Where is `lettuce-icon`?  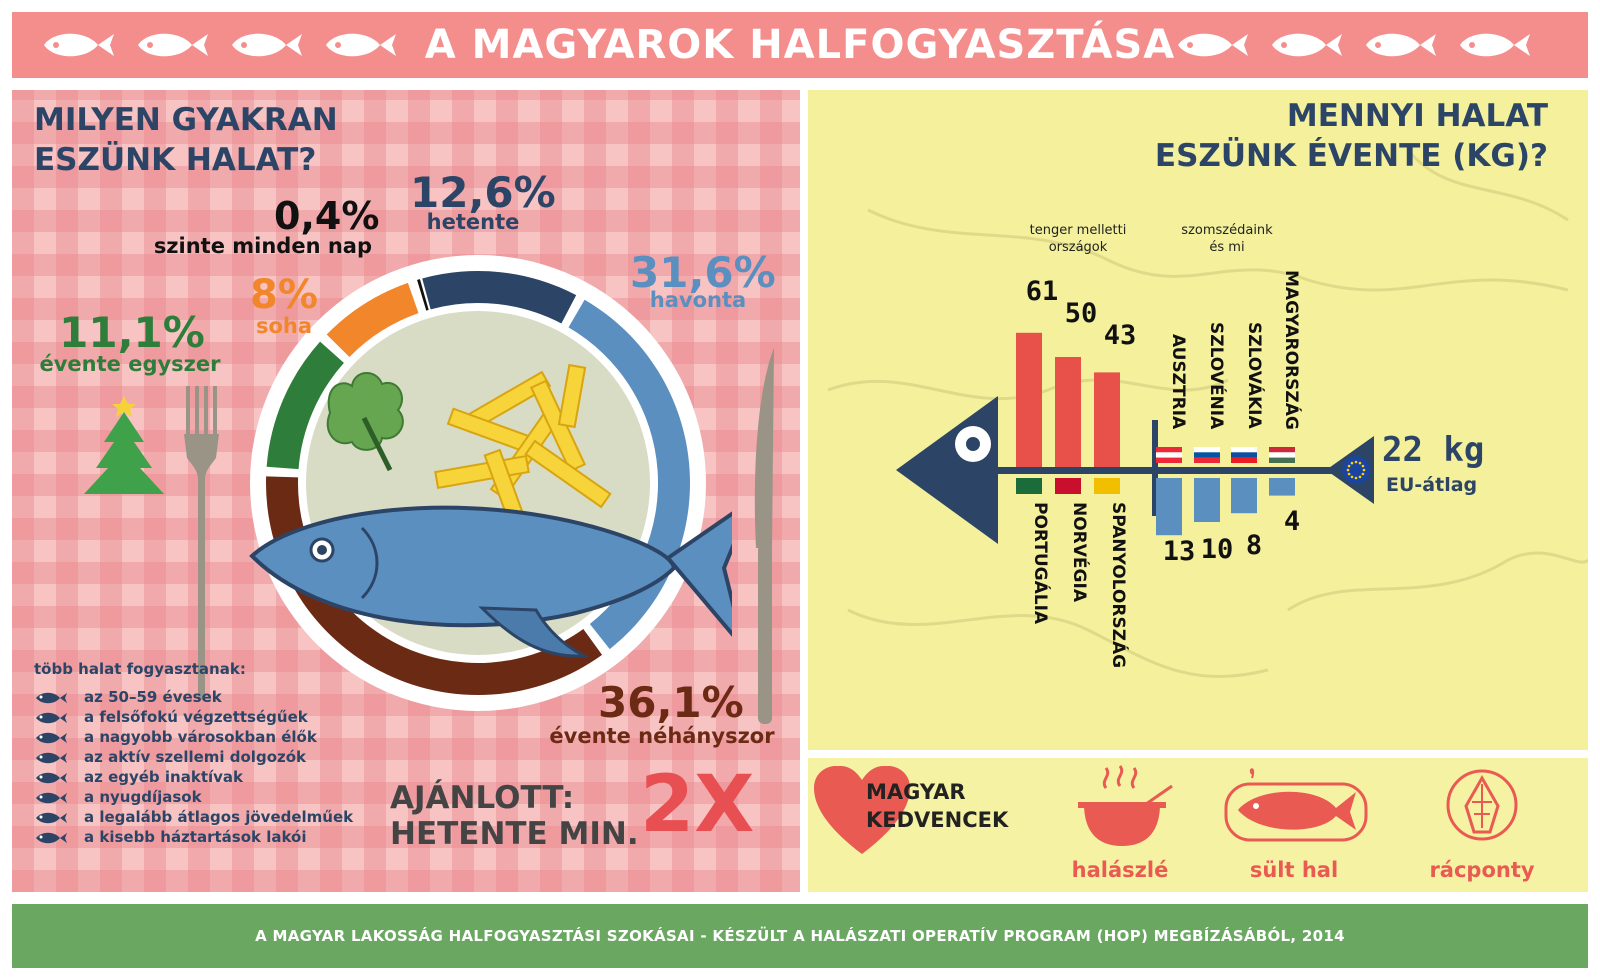 lettuce-icon is located at coordinates (365, 422).